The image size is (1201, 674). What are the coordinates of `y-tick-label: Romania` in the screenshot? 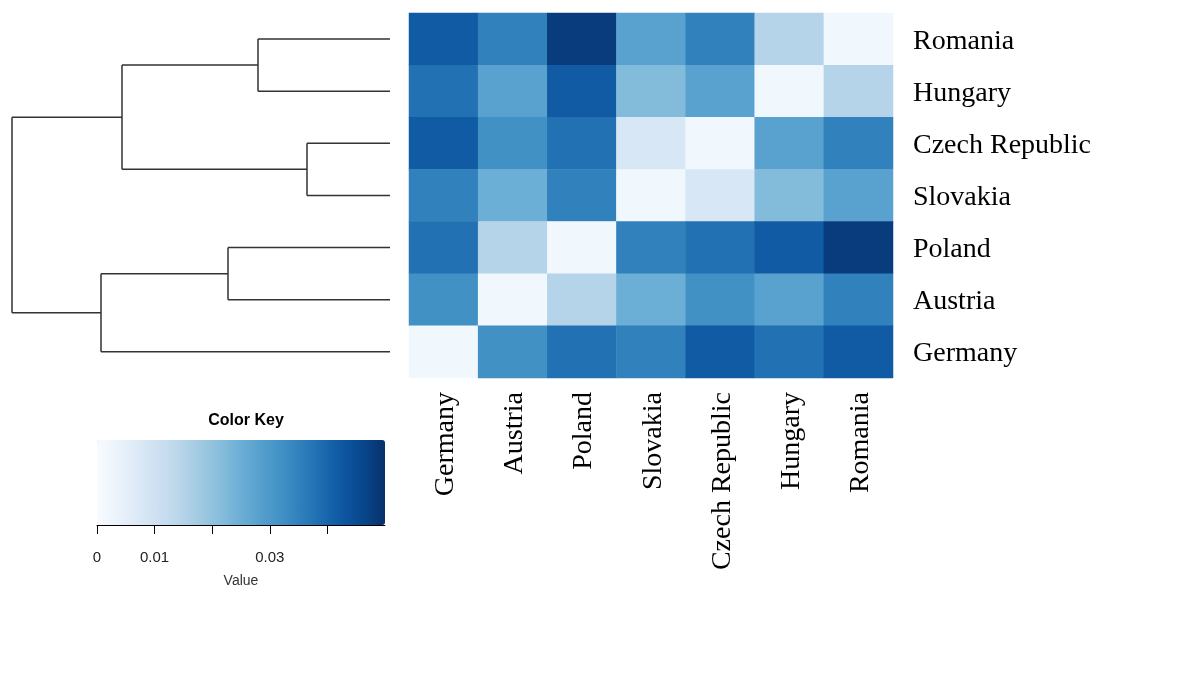 It's located at (964, 39).